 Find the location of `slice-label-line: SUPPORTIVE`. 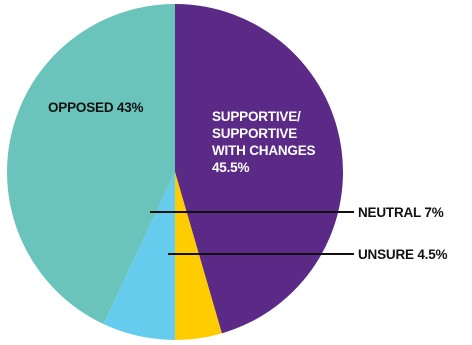

slice-label-line: SUPPORTIVE is located at coordinates (254, 133).